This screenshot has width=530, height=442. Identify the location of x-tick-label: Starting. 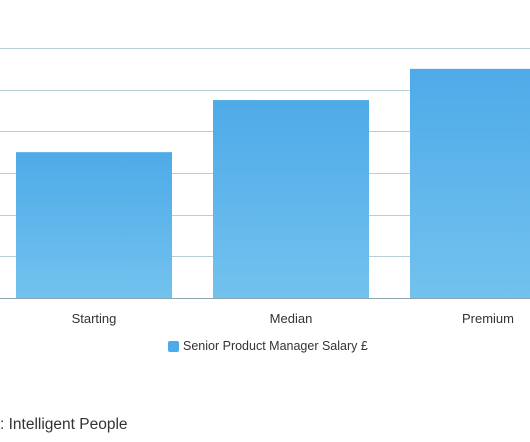
(94, 318).